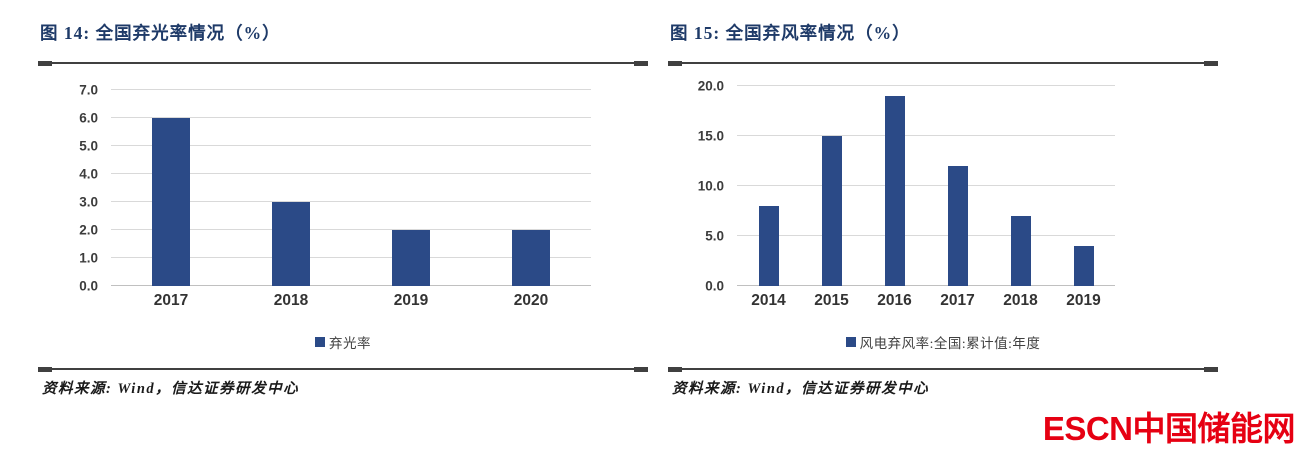 Image resolution: width=1303 pixels, height=454 pixels. What do you see at coordinates (88, 118) in the screenshot?
I see `y-tick-label: 6.0` at bounding box center [88, 118].